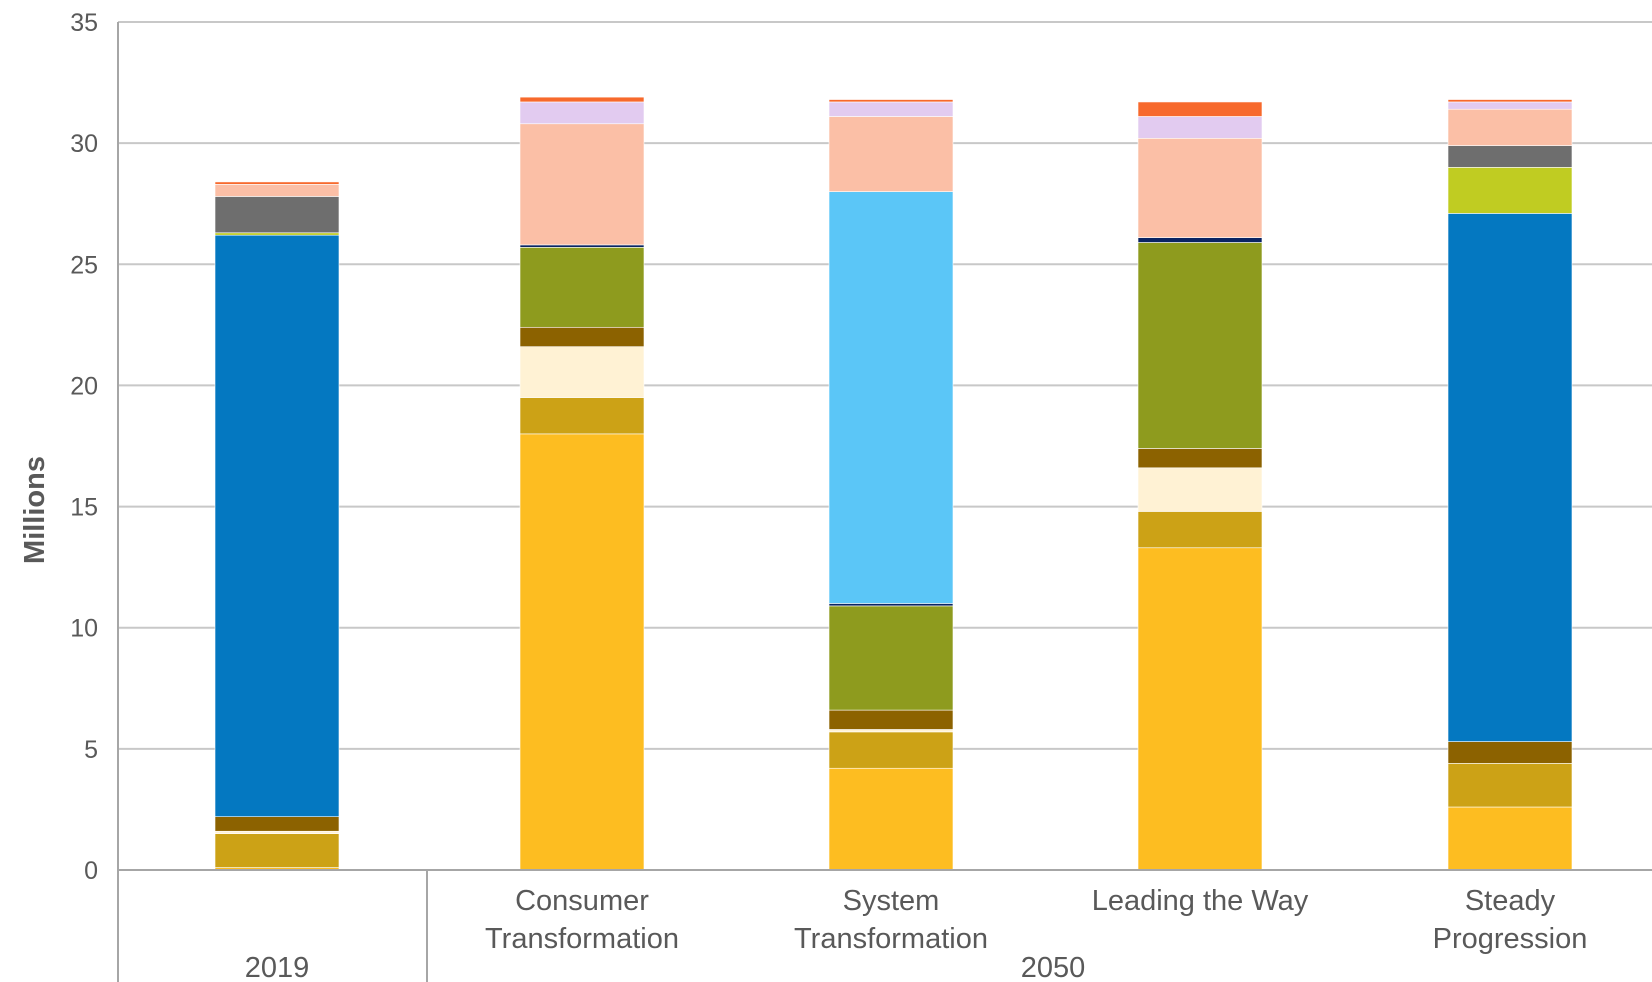 The height and width of the screenshot is (982, 1652). I want to click on y-axis-title: Millions, so click(35, 510).